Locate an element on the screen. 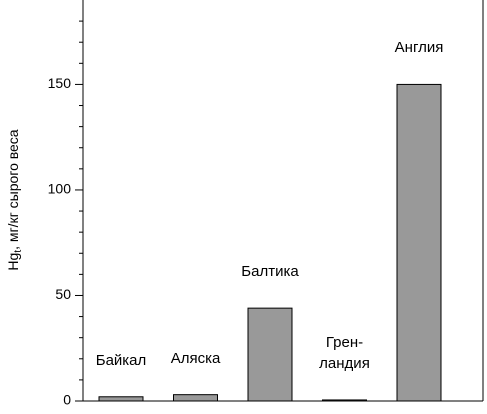 The image size is (487, 414). category-label: Англия is located at coordinates (419, 48).